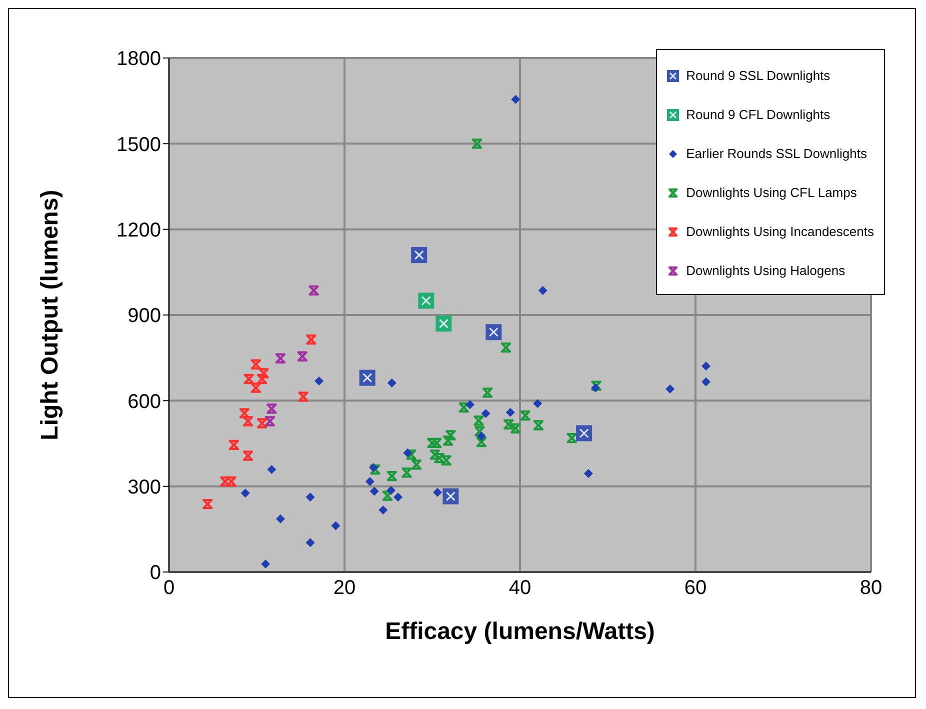 This screenshot has width=926, height=709. I want to click on y-axis-title: Light Output (lumens), so click(50, 315).